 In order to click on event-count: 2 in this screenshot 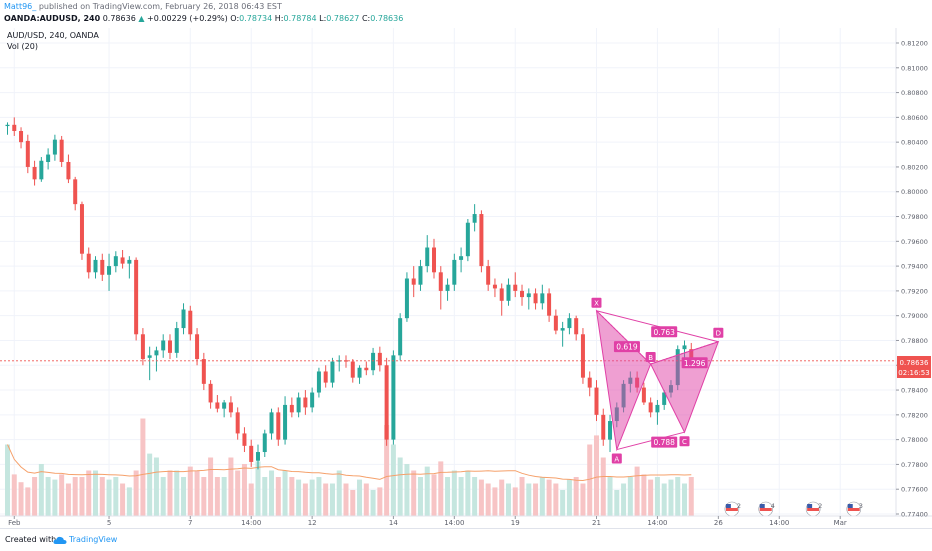, I will do `click(820, 506)`.